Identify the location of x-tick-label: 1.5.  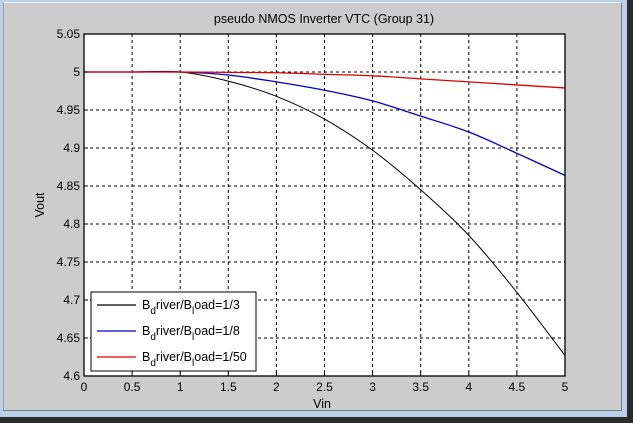
(228, 387).